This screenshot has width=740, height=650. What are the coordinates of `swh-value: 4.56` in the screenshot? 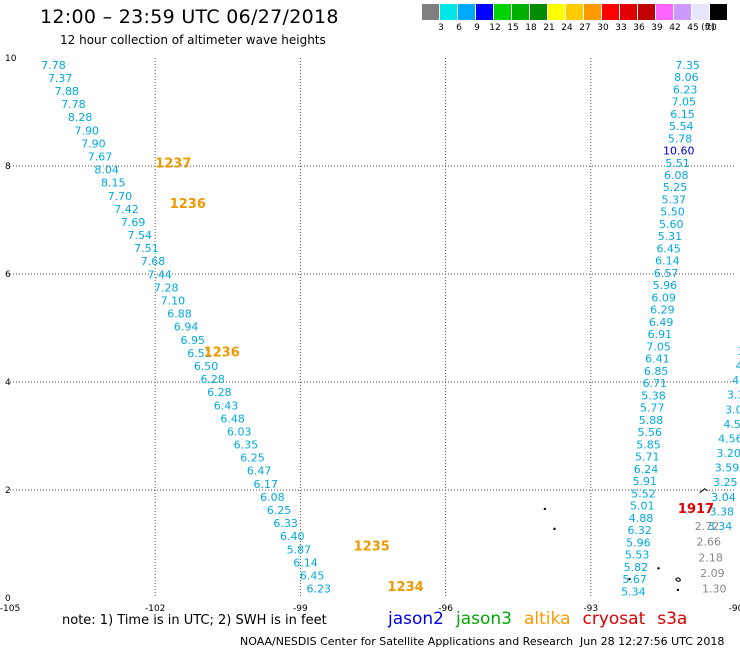 It's located at (729, 438).